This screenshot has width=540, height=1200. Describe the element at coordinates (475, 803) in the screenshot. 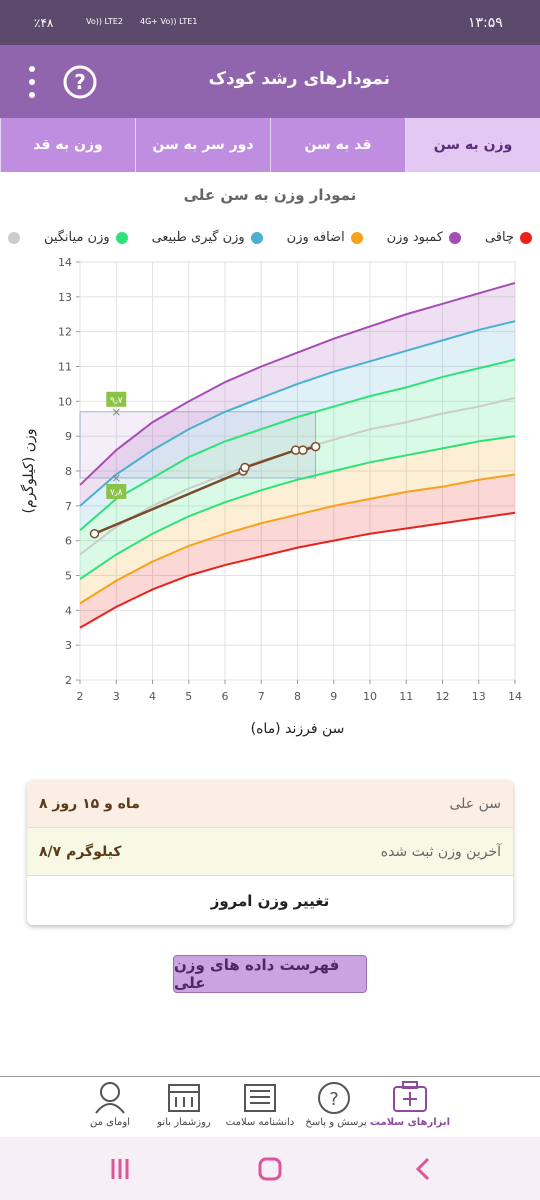

I see `info-key: سن علی` at that location.